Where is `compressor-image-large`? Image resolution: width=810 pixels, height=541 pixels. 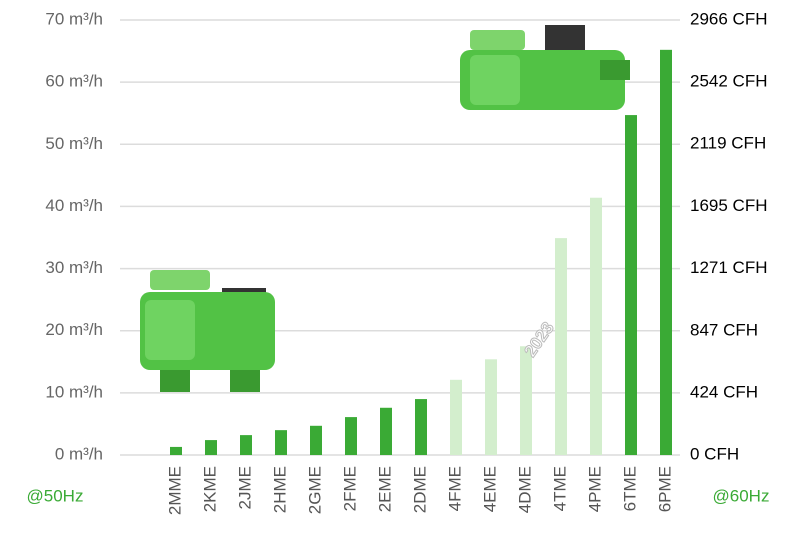
compressor-image-large is located at coordinates (545, 67).